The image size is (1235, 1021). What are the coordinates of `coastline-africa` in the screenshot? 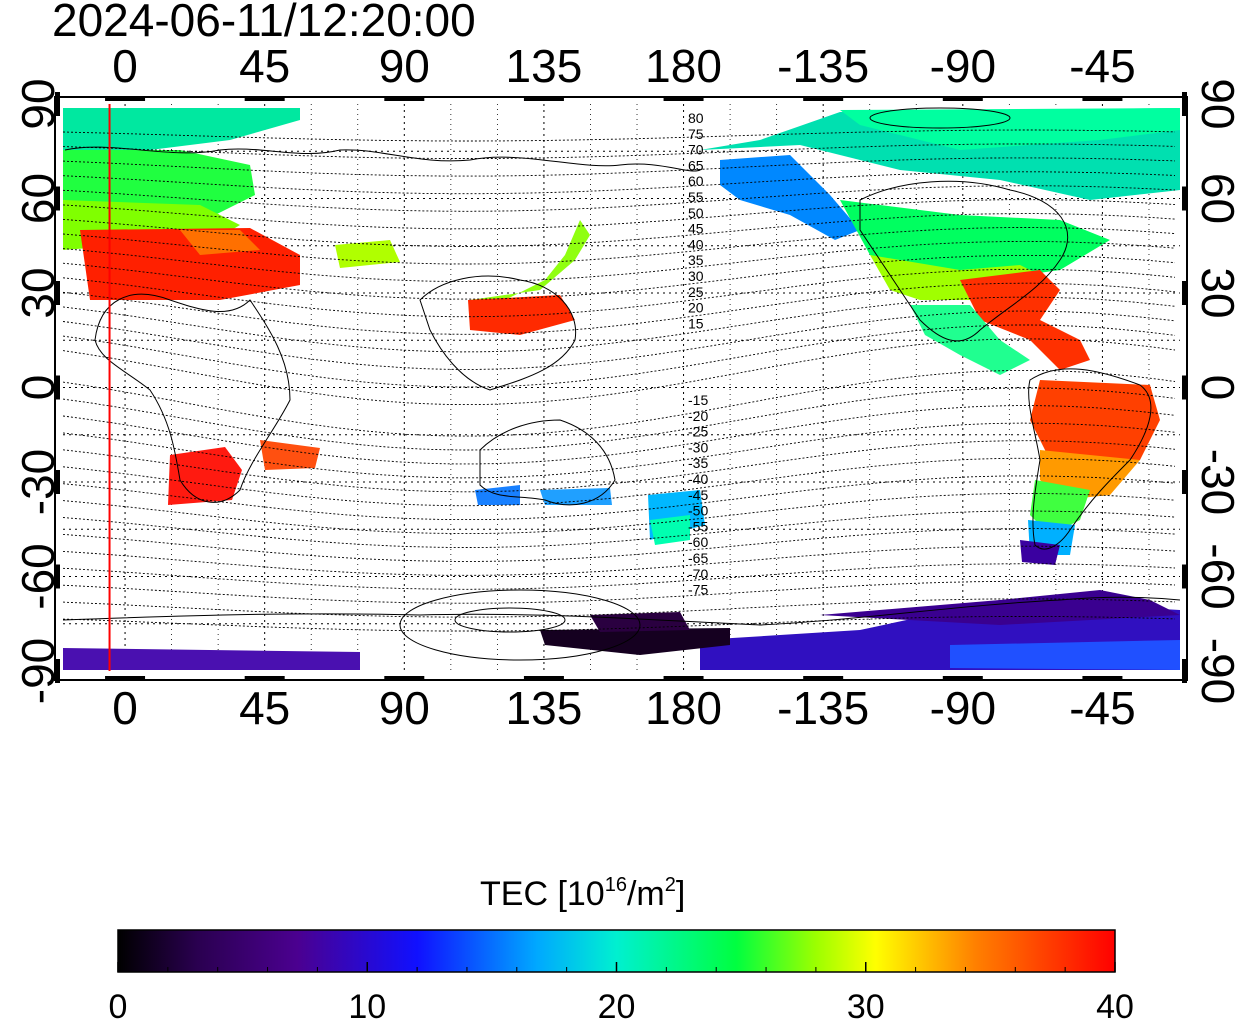 It's located at (192, 398).